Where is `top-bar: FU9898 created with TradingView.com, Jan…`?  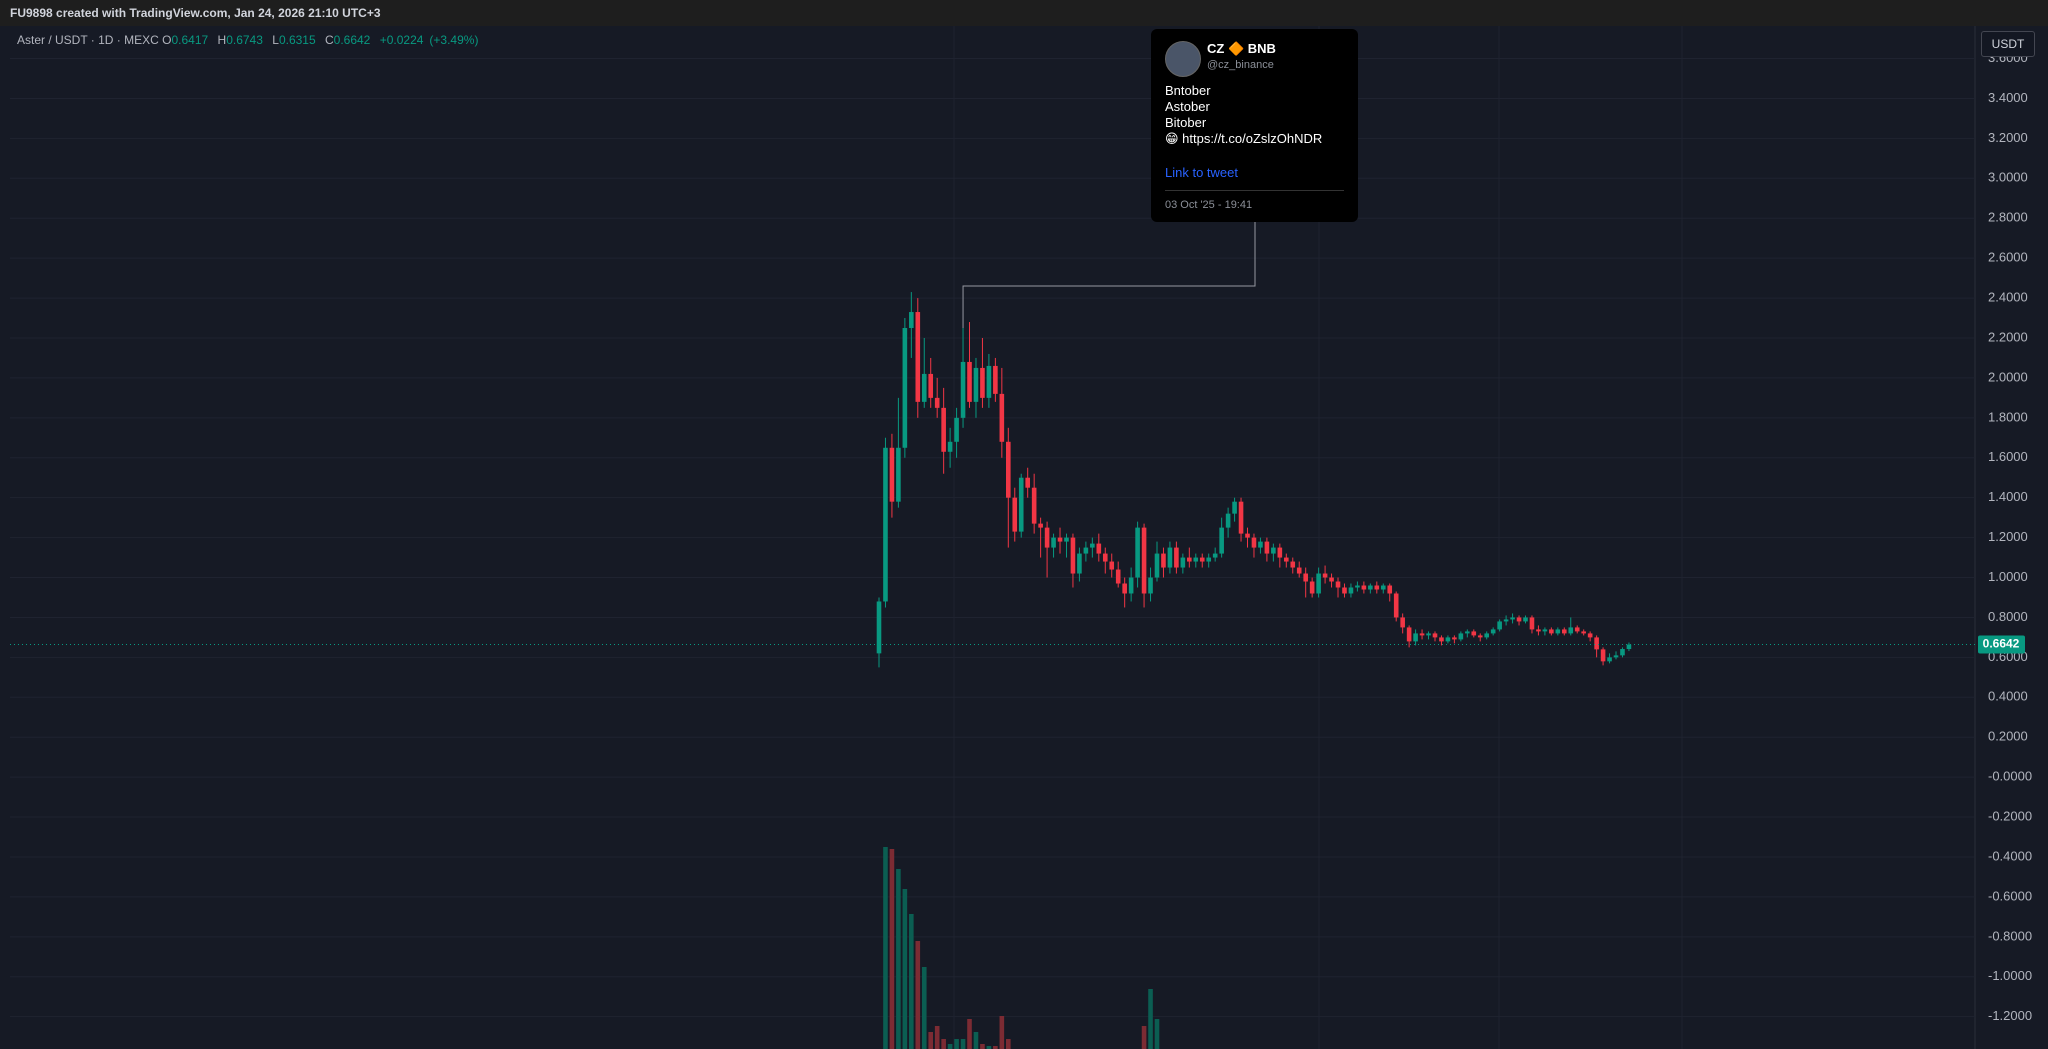
top-bar: FU9898 created with TradingView.com, Jan… is located at coordinates (1024, 13).